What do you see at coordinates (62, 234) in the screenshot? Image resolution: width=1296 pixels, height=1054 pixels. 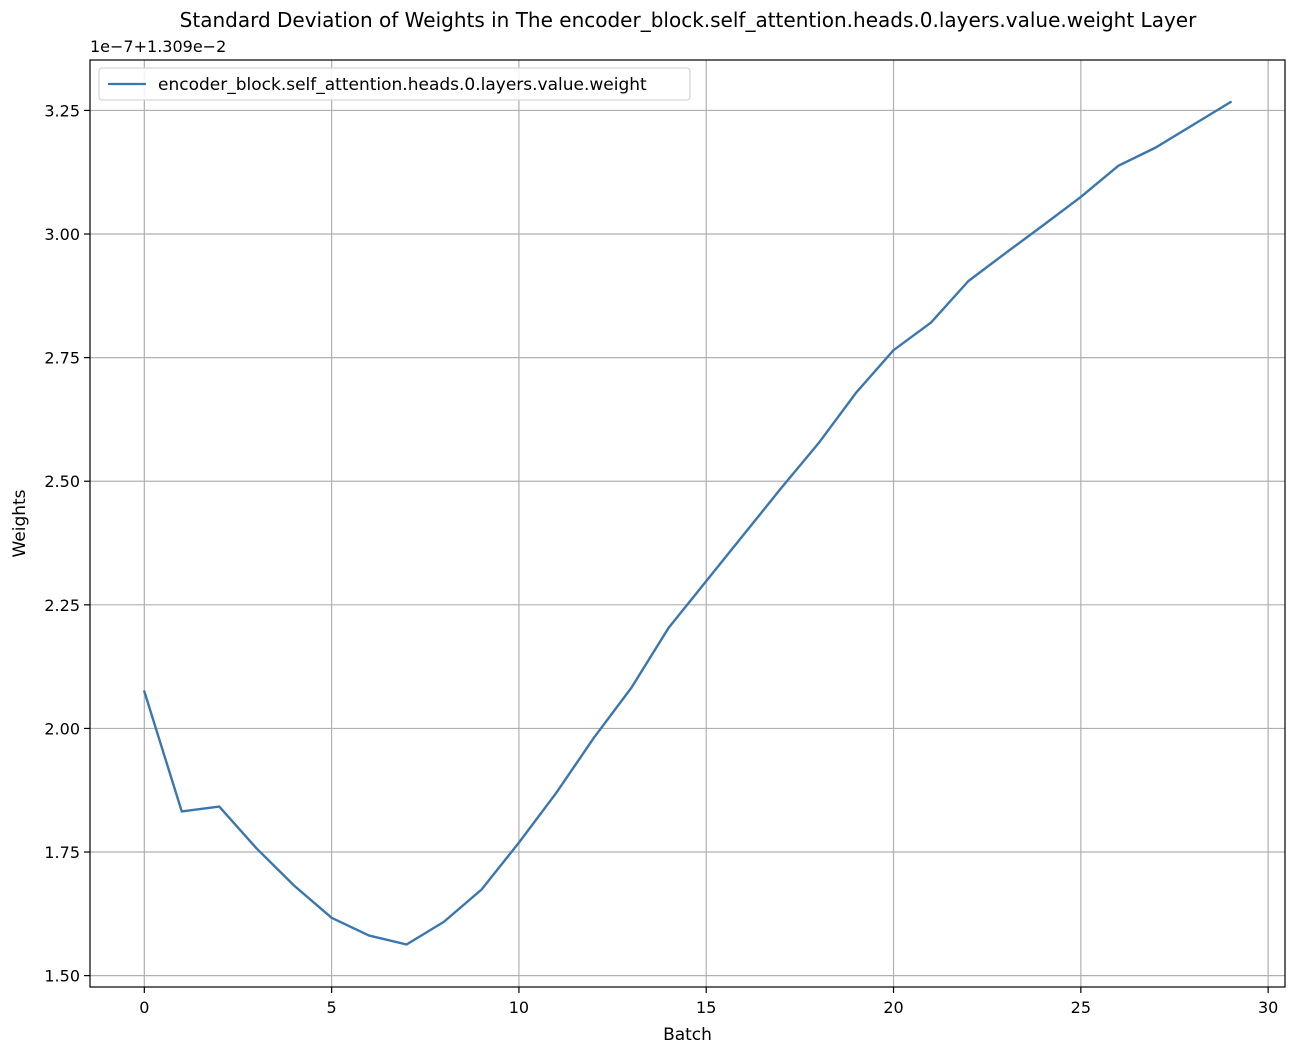 I see `y-tick-label: 3.00` at bounding box center [62, 234].